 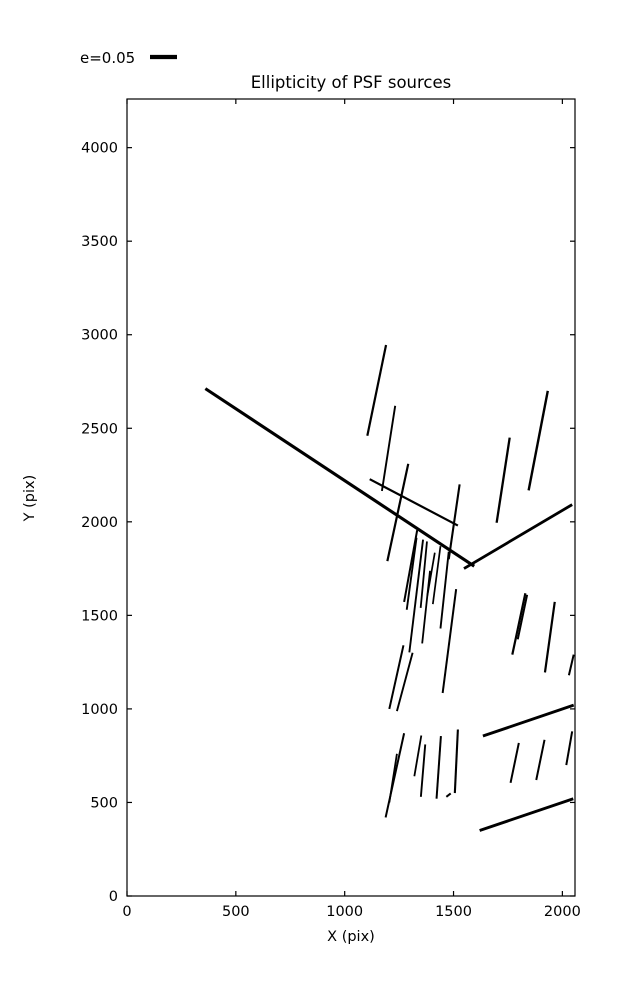 What do you see at coordinates (562, 912) in the screenshot?
I see `x-tick-label: 2000` at bounding box center [562, 912].